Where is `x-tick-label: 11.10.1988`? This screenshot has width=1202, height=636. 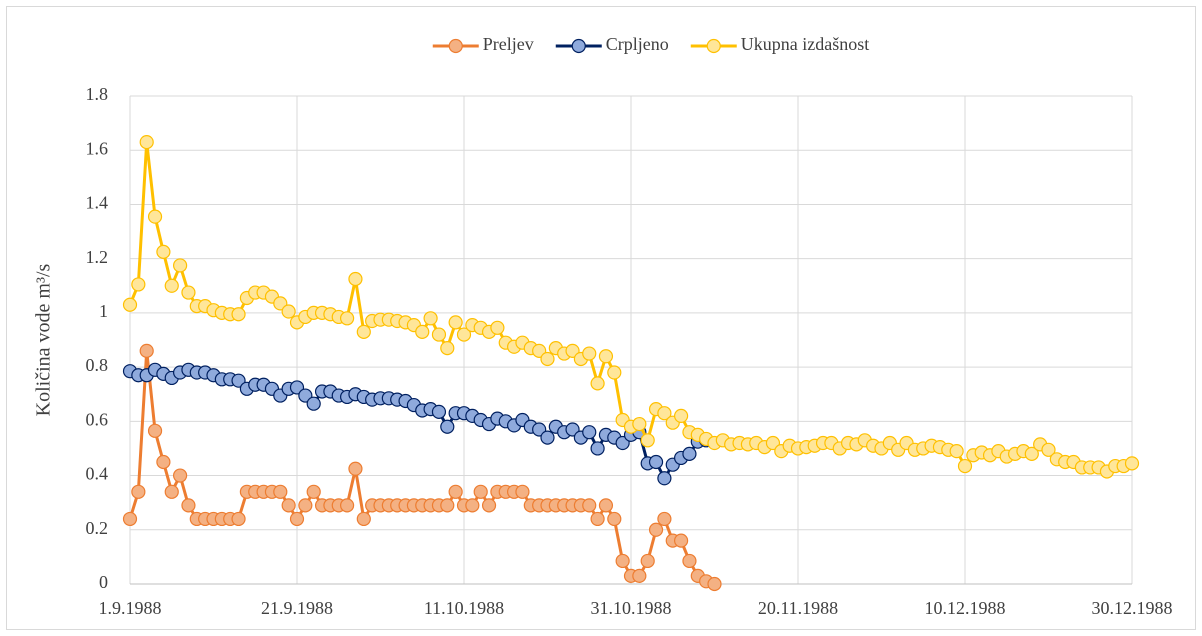
x-tick-label: 11.10.1988 is located at coordinates (464, 608).